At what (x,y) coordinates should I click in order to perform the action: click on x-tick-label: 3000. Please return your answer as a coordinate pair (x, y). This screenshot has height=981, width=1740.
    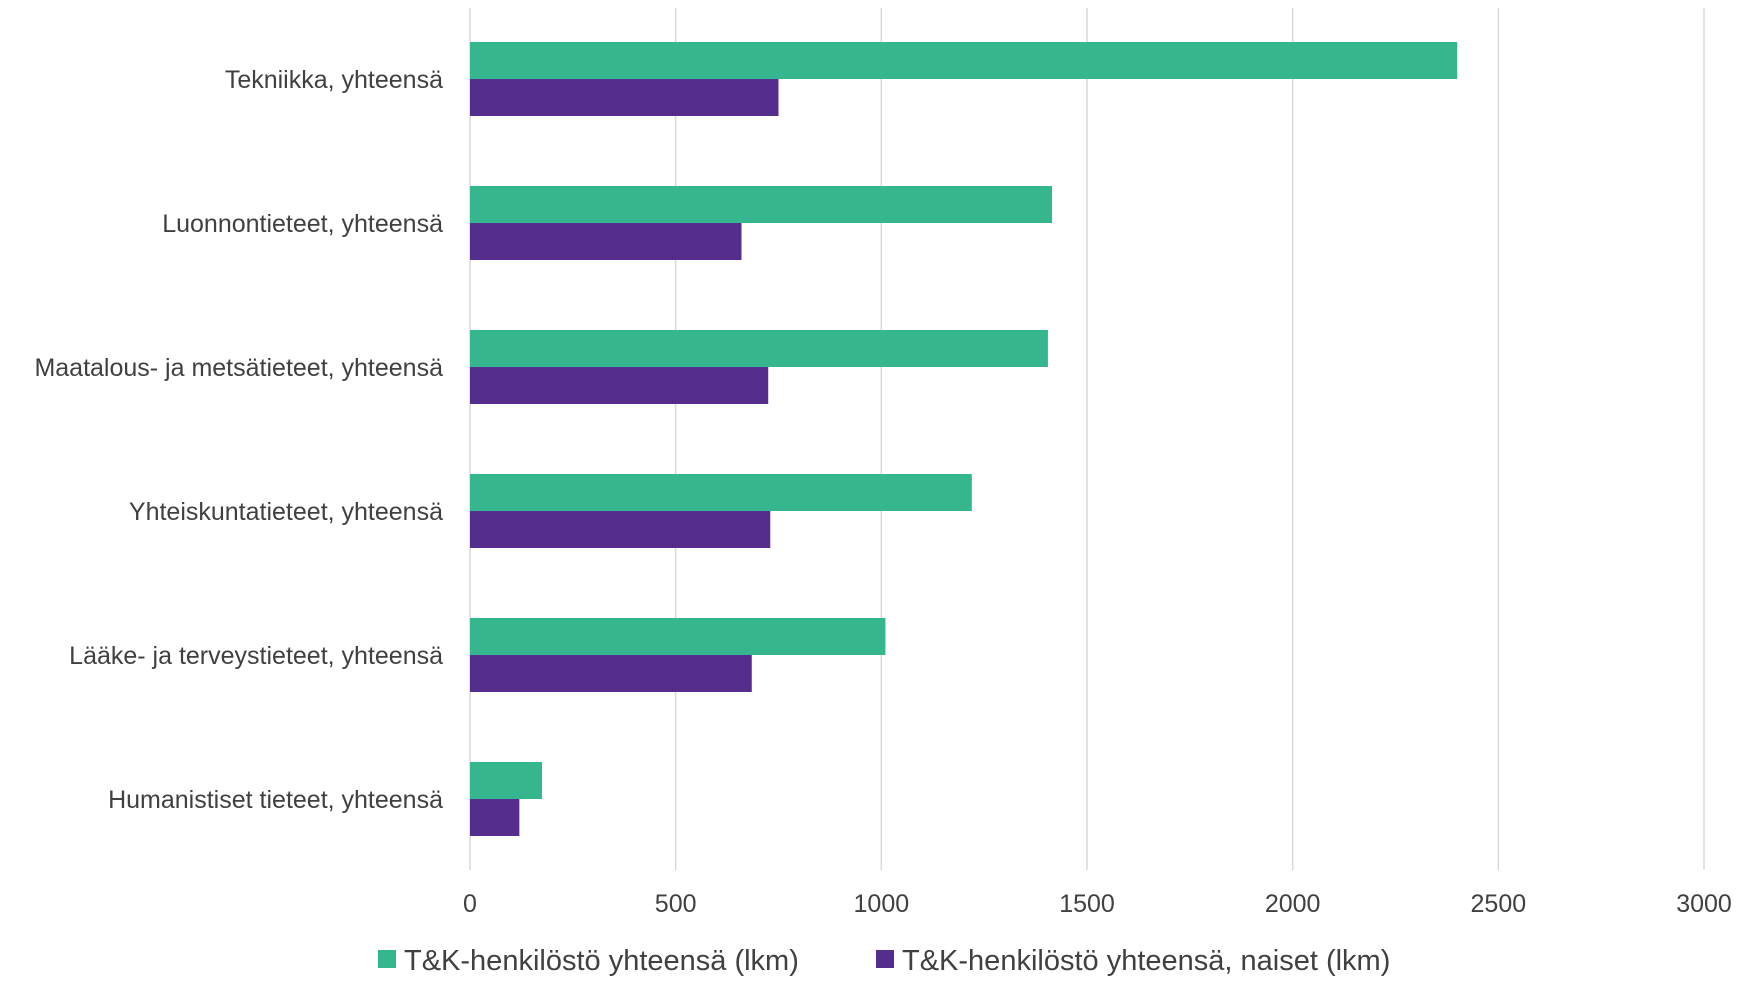
    Looking at the image, I should click on (1704, 904).